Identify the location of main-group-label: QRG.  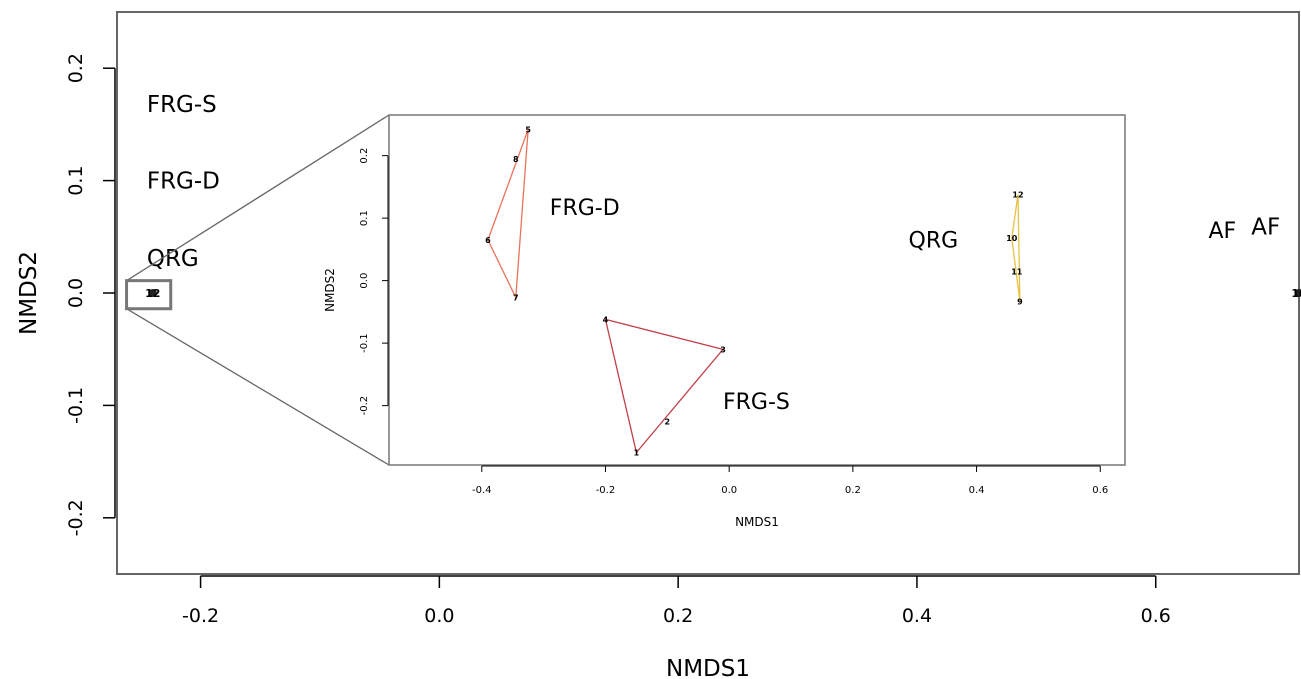
(173, 259).